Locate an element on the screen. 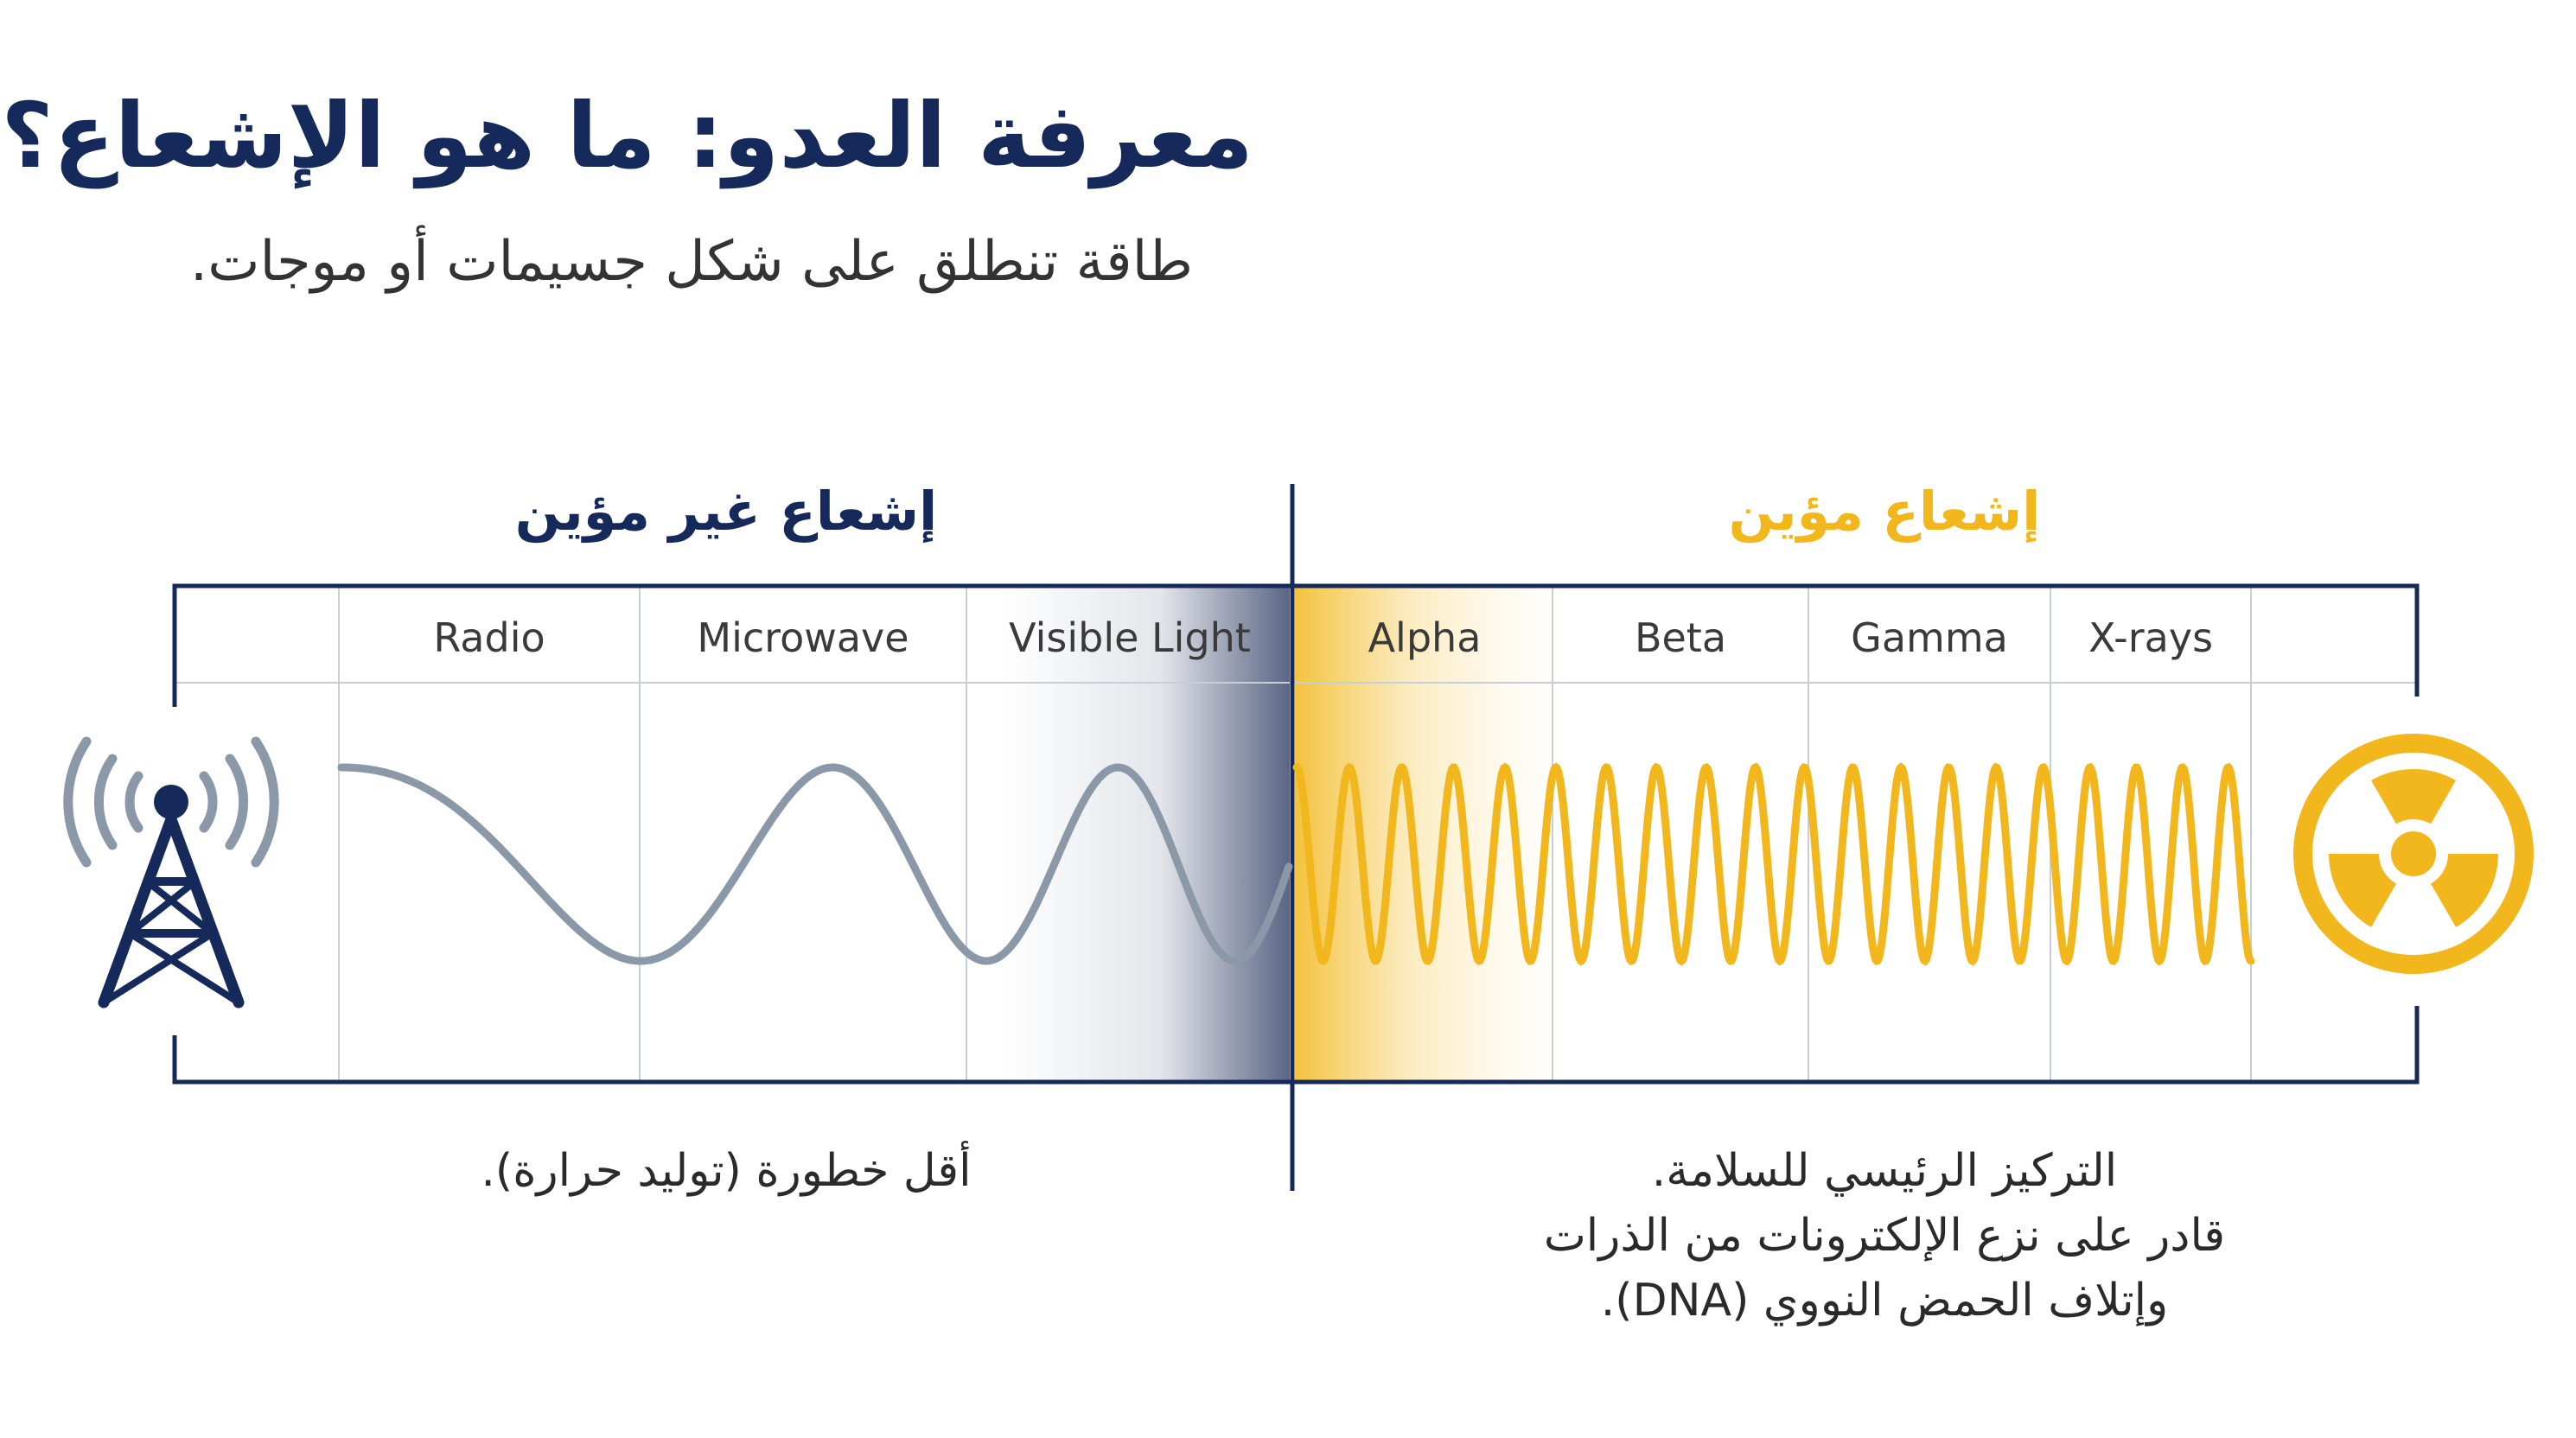  band-label-beta: Beta is located at coordinates (1680, 638).